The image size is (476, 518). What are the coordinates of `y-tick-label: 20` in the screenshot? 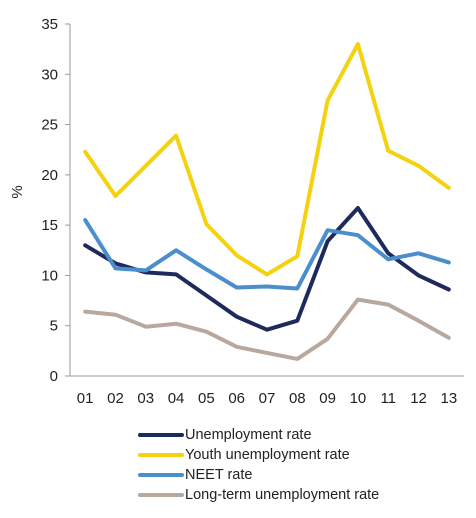 It's located at (49, 175).